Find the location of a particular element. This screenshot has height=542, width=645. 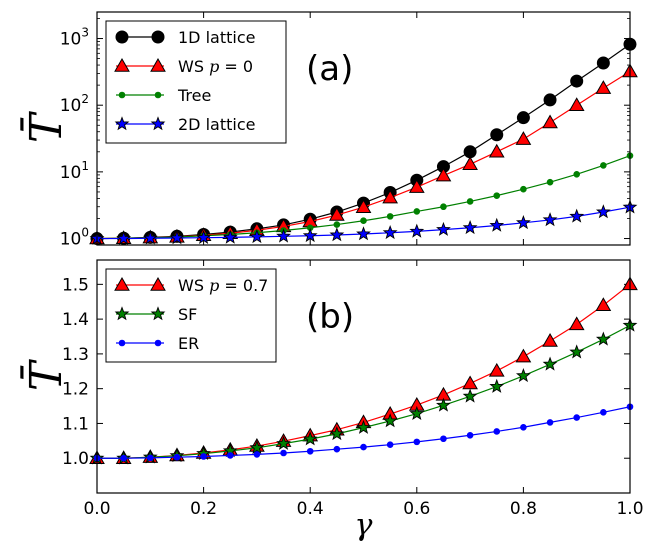

y-axis-symbol: T̄ is located at coordinates (45, 374).